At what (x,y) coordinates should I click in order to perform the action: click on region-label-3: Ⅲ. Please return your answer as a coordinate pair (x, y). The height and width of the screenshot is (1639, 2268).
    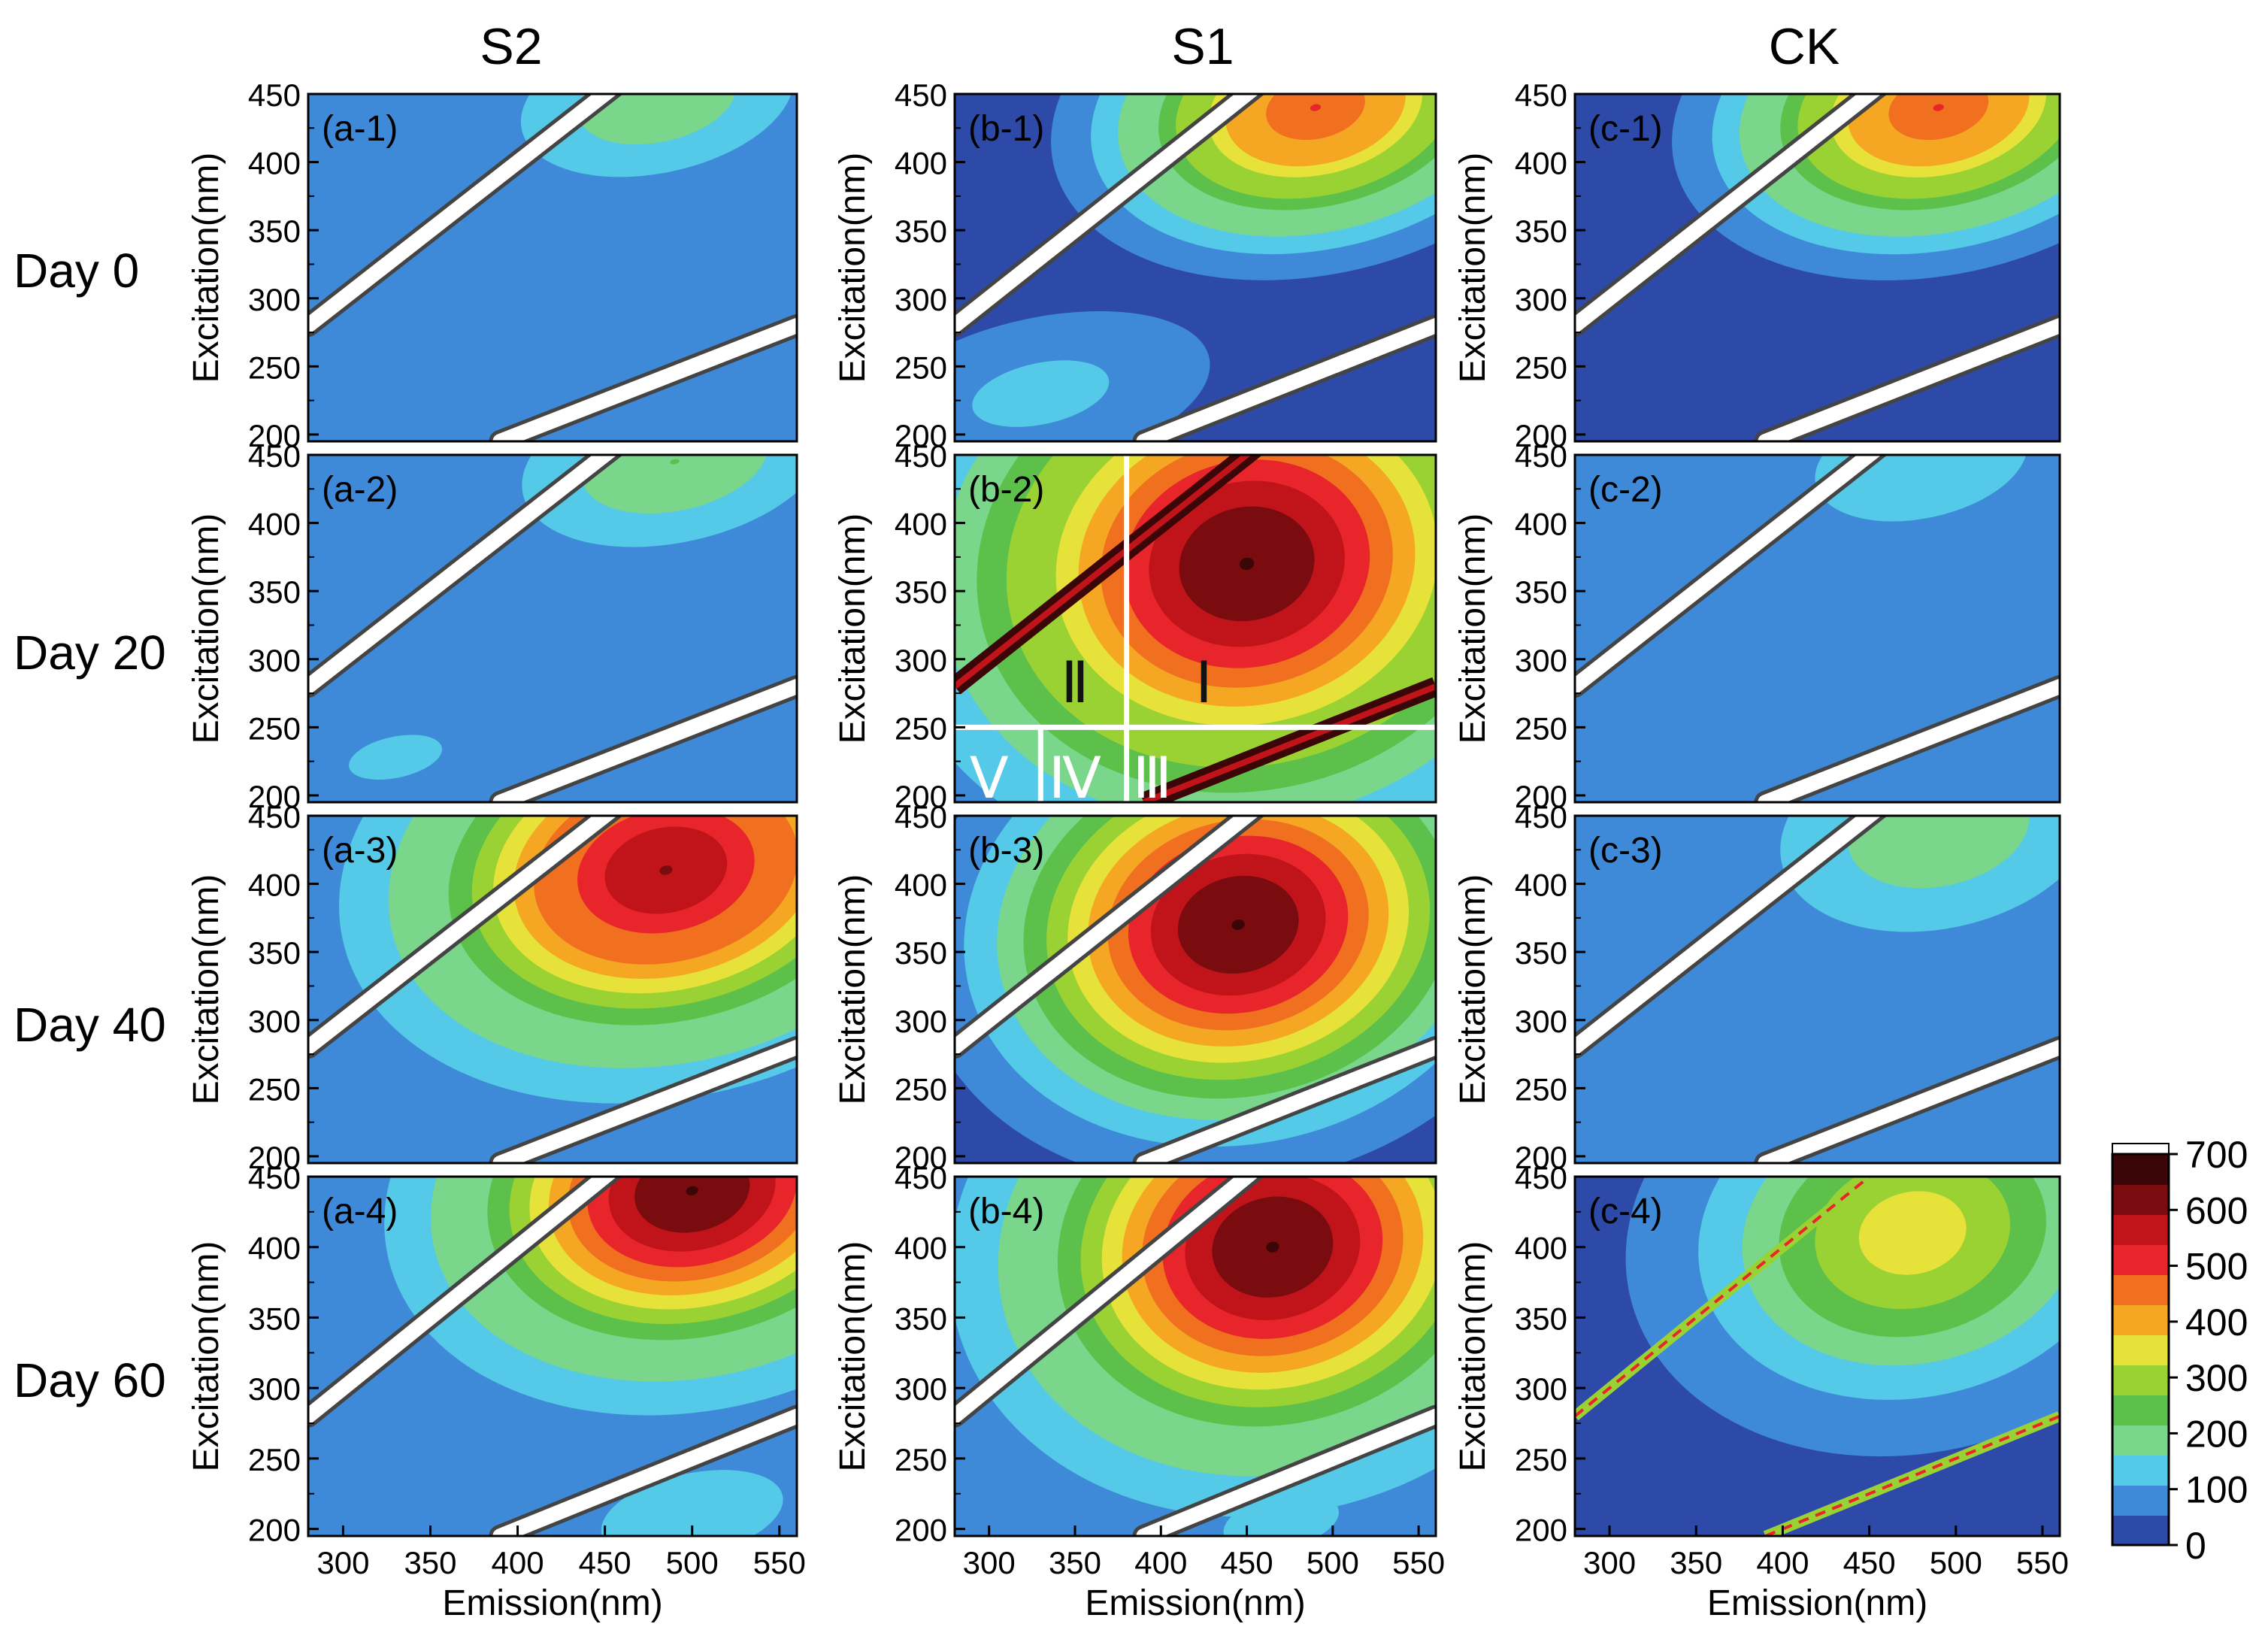
    Looking at the image, I should click on (1152, 778).